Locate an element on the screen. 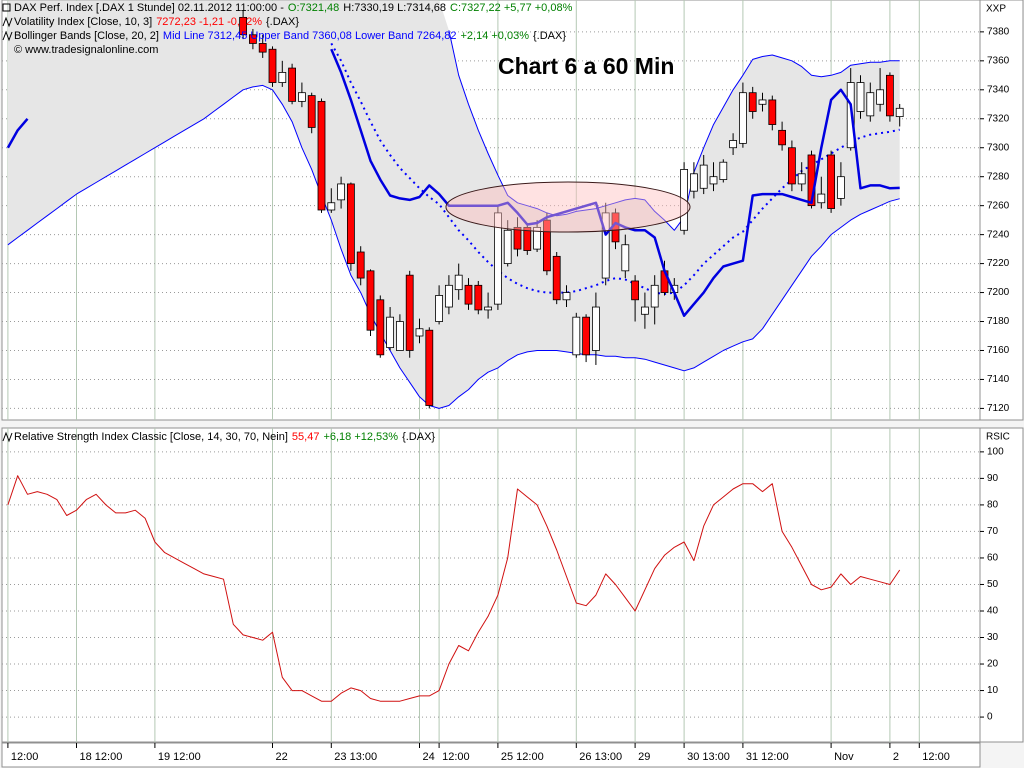 Image resolution: width=1024 pixels, height=768 pixels. x-tick-label: 18 12:00 is located at coordinates (101, 757).